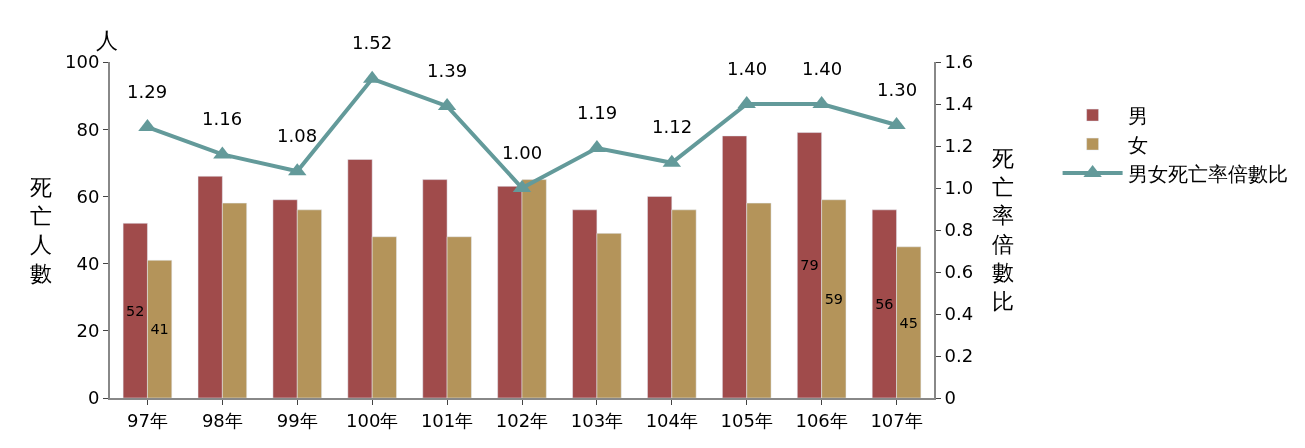 The height and width of the screenshot is (448, 1305). Describe the element at coordinates (671, 420) in the screenshot. I see `x-tick-label: 104年` at that location.